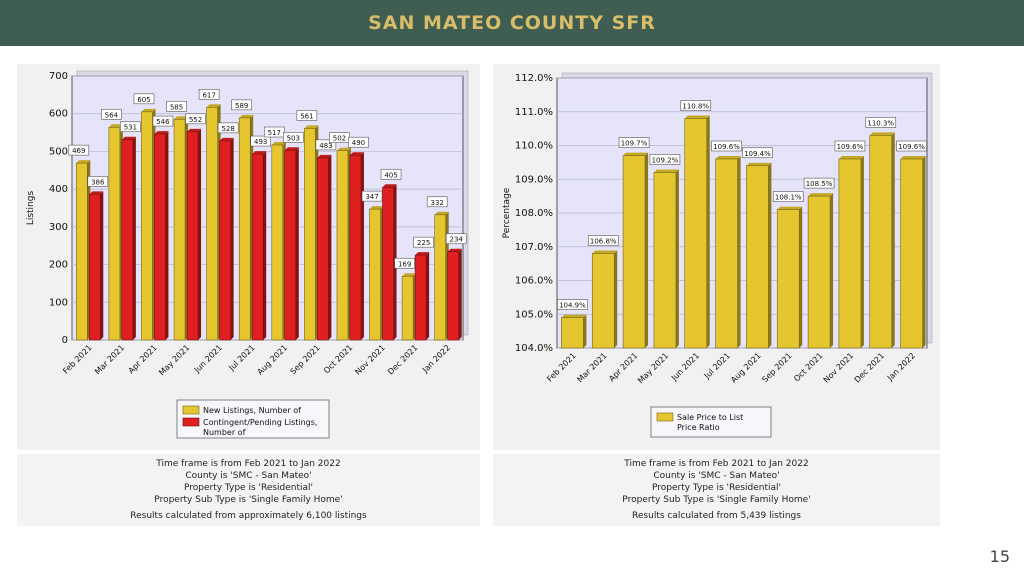 The height and width of the screenshot is (576, 1024). I want to click on ratio-data-label: 109.7%, so click(634, 144).